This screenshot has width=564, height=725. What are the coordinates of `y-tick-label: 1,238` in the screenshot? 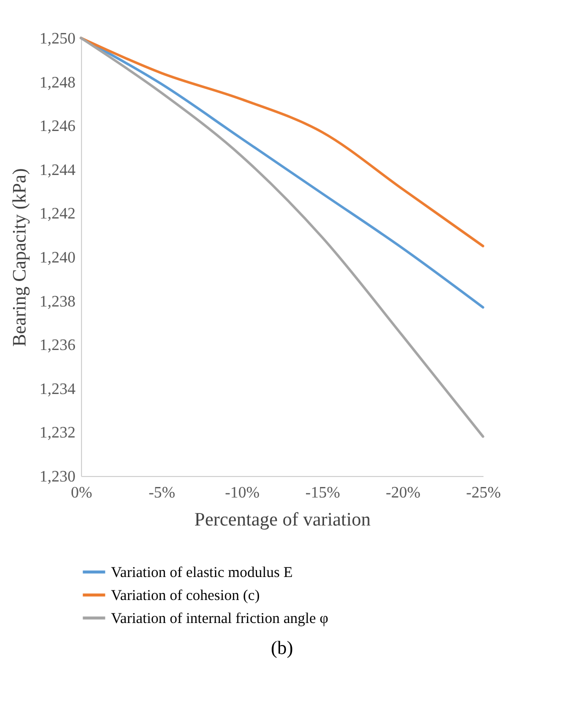 It's located at (58, 301).